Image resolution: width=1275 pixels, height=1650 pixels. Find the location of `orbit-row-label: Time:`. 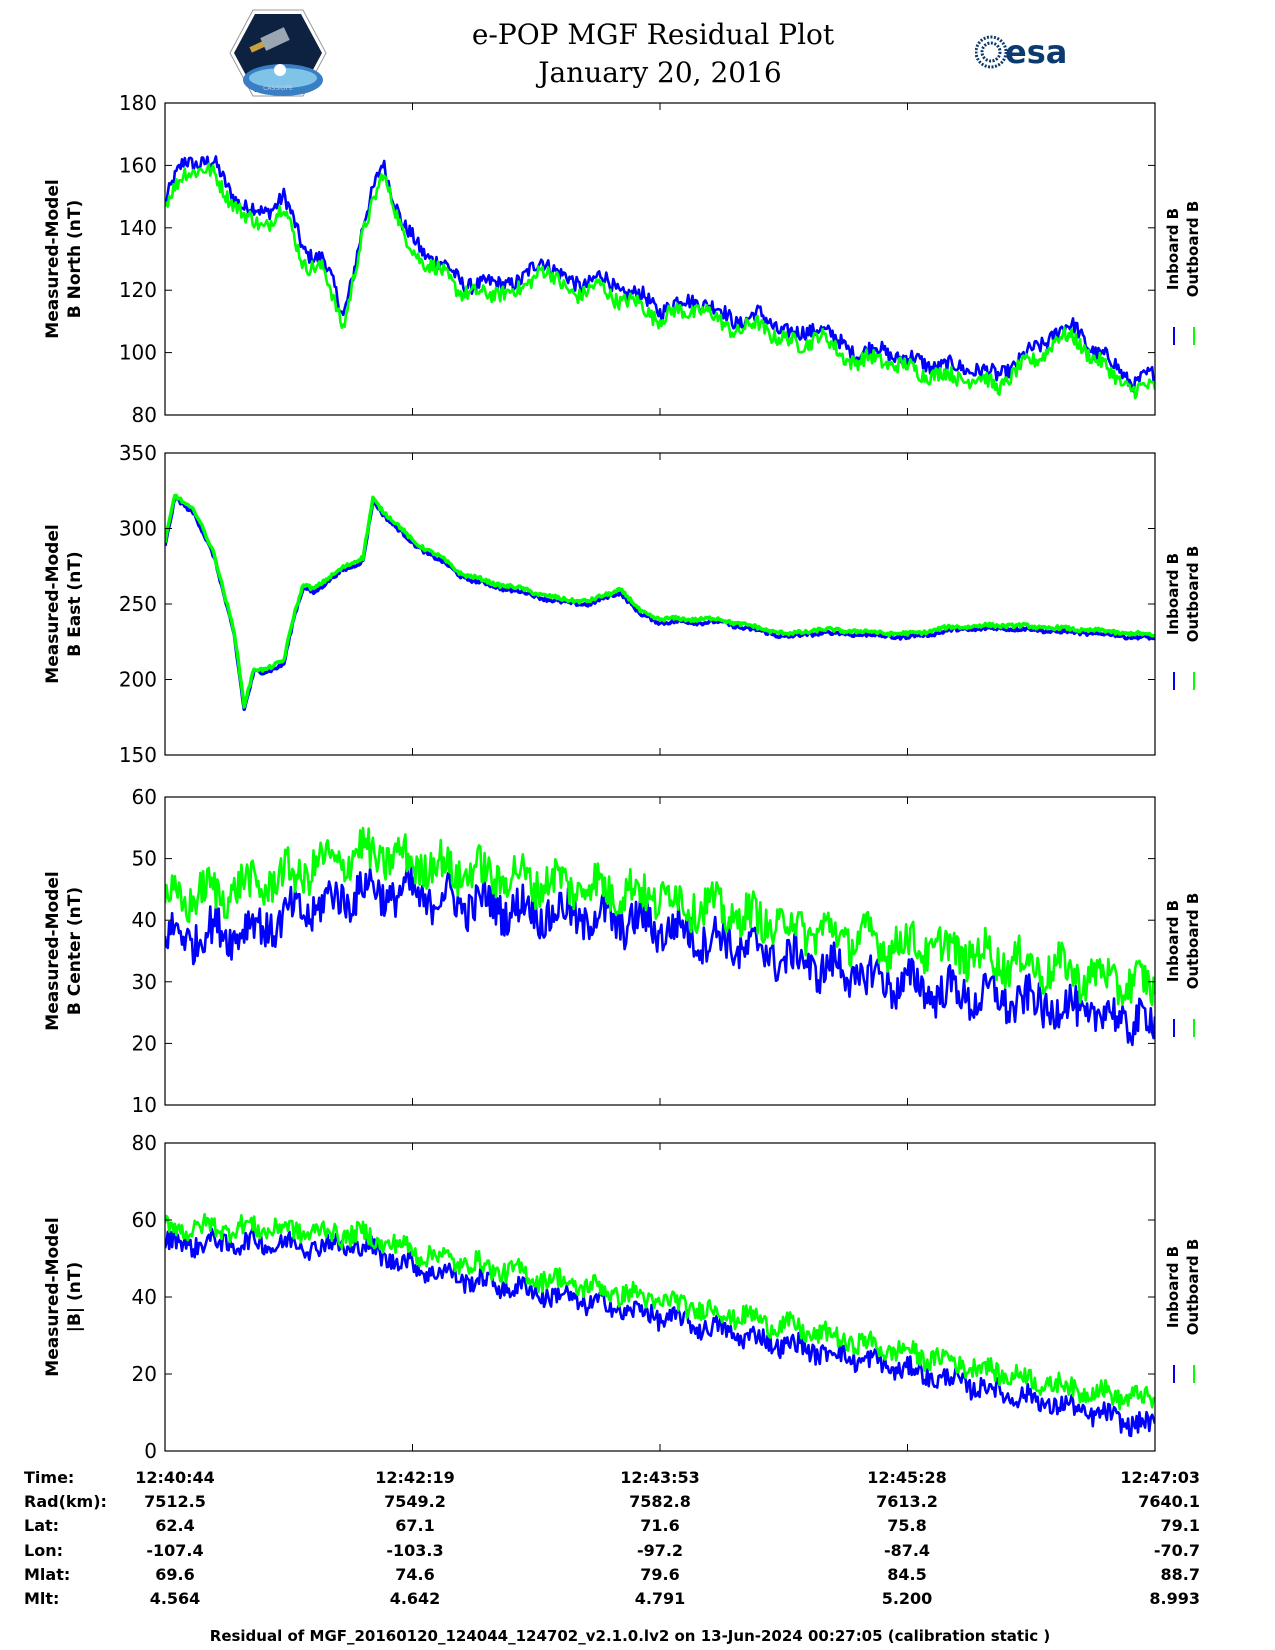

orbit-row-label: Time: is located at coordinates (49, 1477).